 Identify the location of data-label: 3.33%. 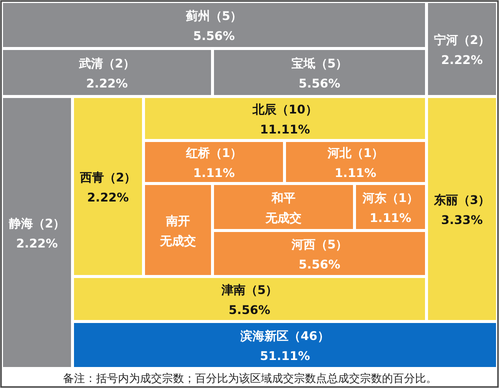
(462, 220).